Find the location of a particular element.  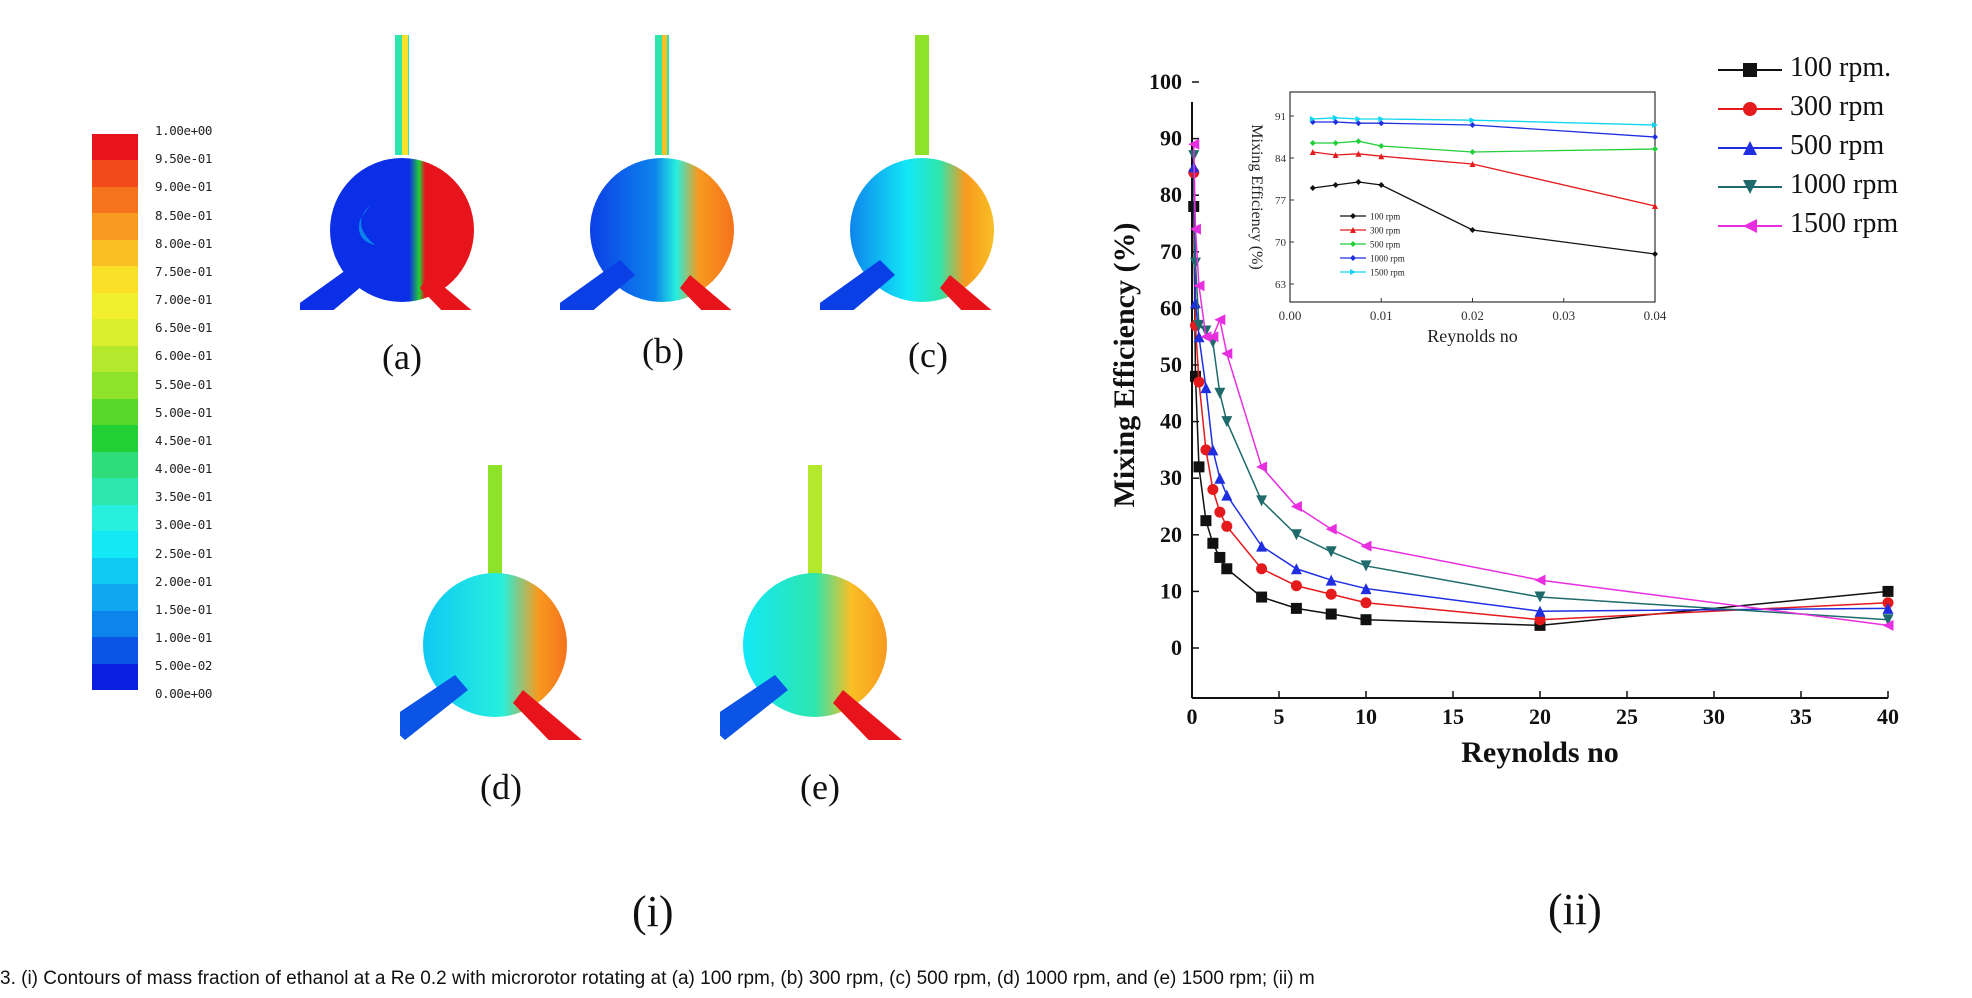

colorbar-tick-label: 5.00e-02 is located at coordinates (184, 666).